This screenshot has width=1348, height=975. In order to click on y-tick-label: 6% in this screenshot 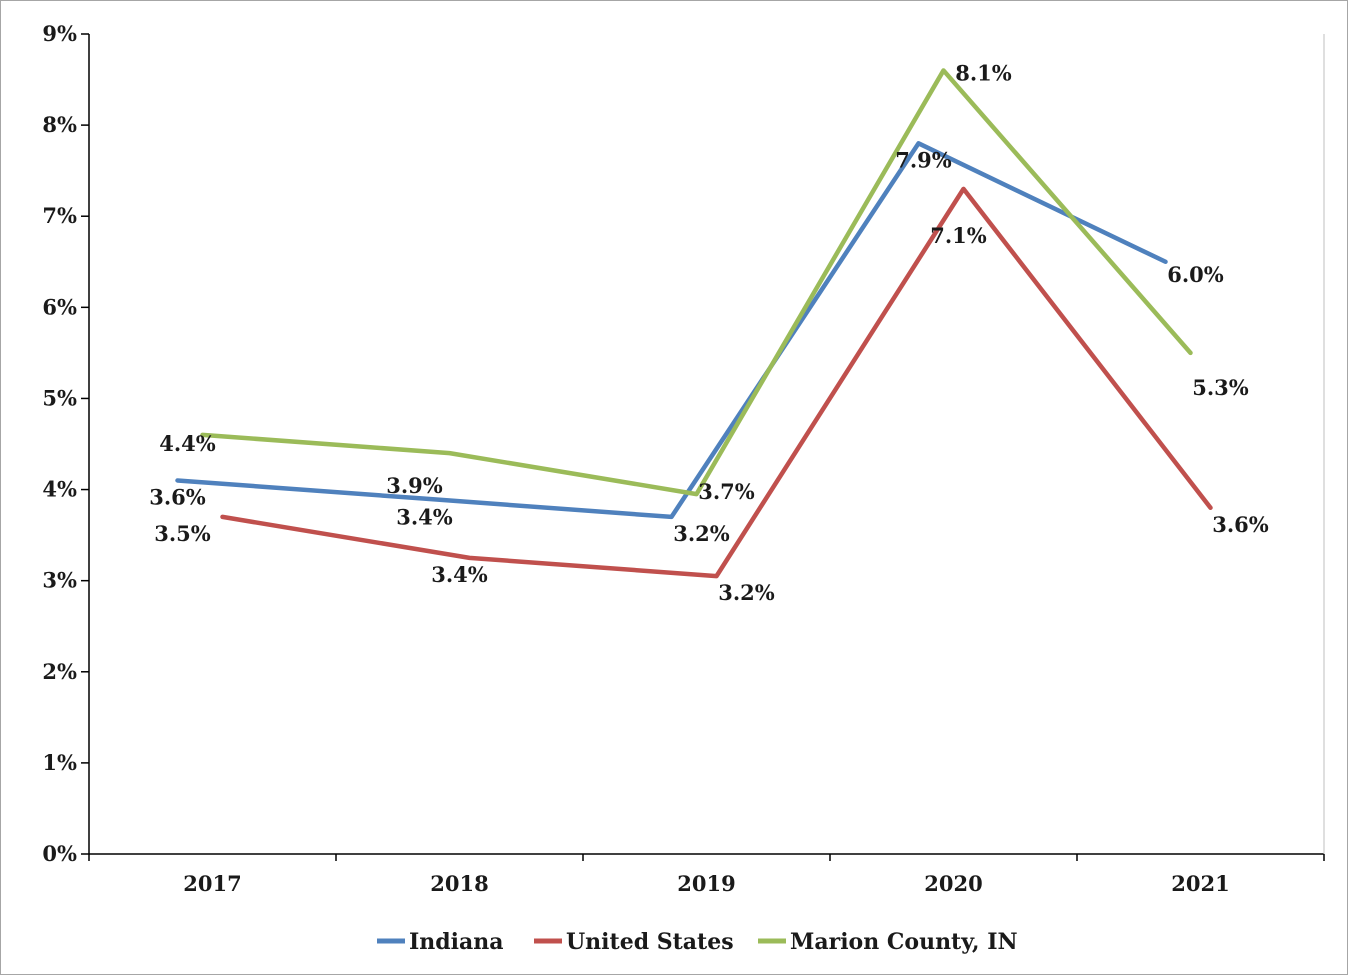, I will do `click(59, 306)`.